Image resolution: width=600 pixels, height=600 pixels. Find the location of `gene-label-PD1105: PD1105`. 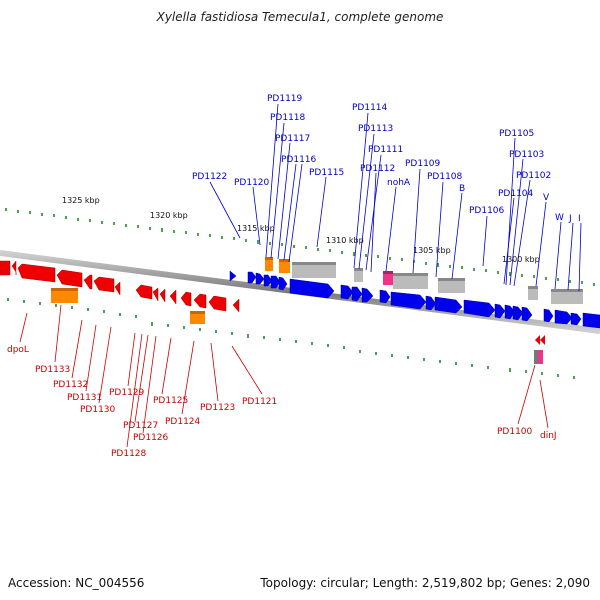

gene-label-PD1105: PD1105 is located at coordinates (516, 134).